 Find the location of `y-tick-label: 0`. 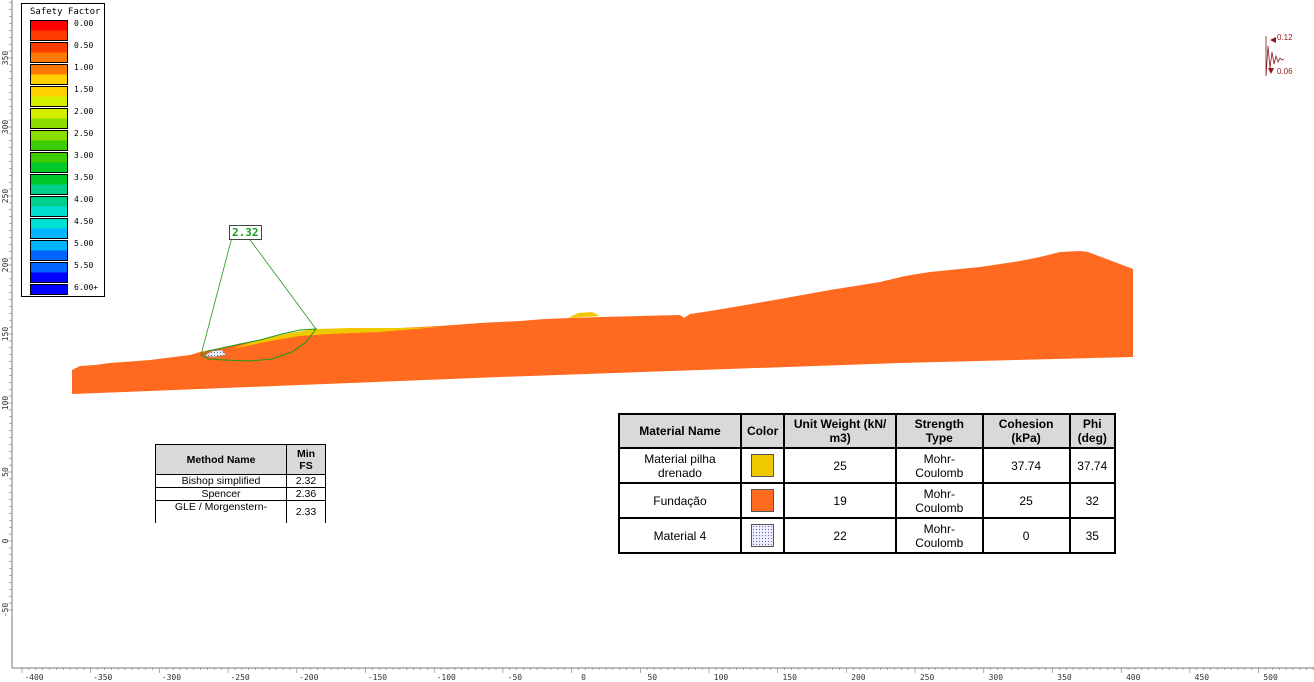

y-tick-label: 0 is located at coordinates (5, 540).